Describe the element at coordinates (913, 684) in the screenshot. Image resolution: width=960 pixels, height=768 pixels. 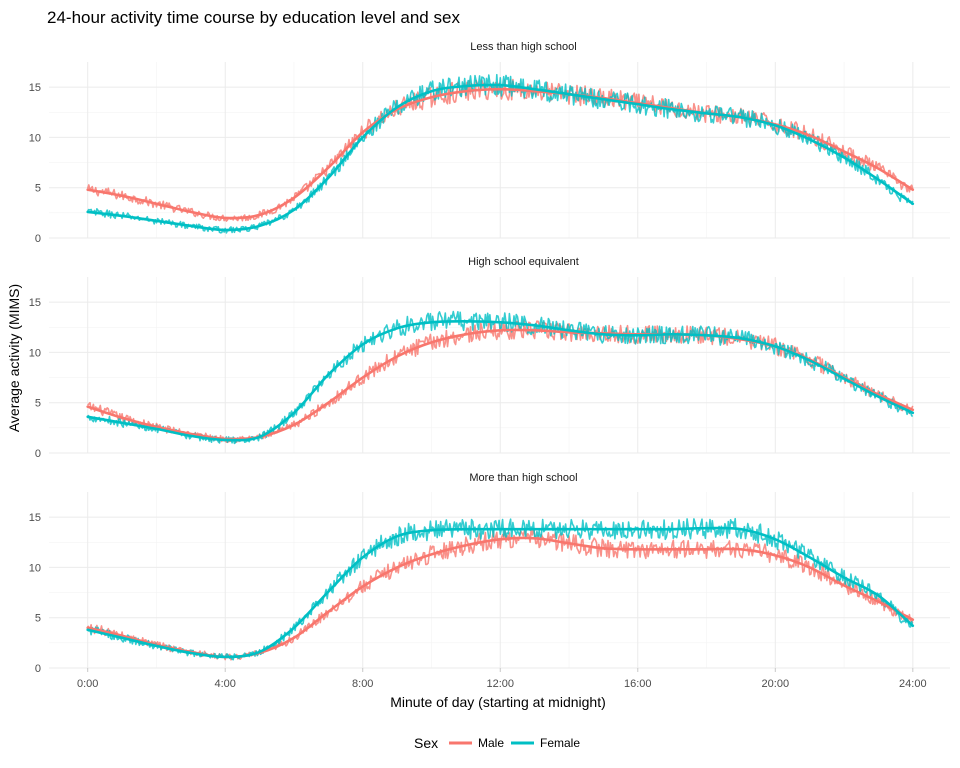
I see `x-tick-label: 24:00` at that location.